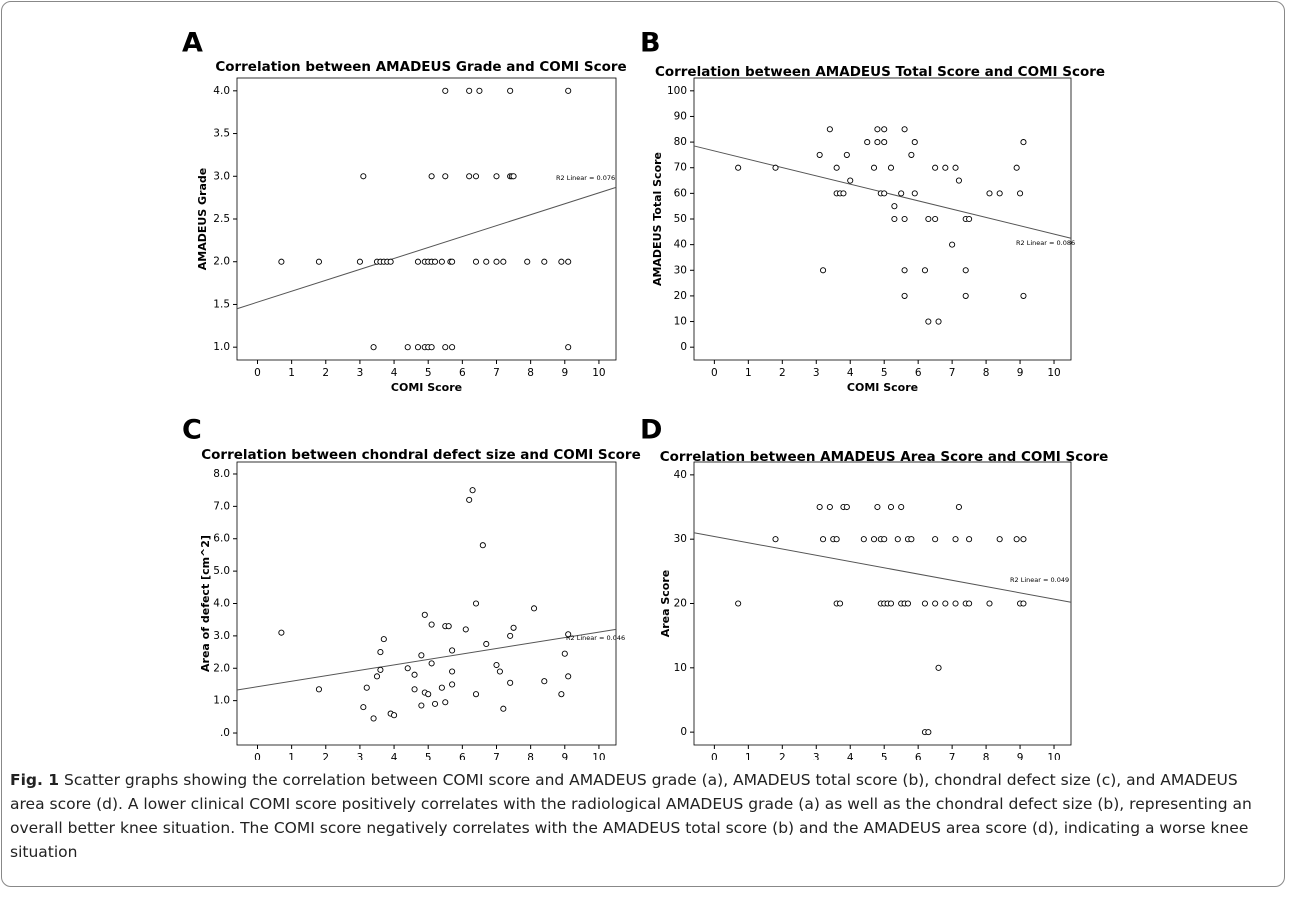 The image size is (1292, 900). What do you see at coordinates (221, 668) in the screenshot?
I see `y-tick-label: 2.0` at bounding box center [221, 668].